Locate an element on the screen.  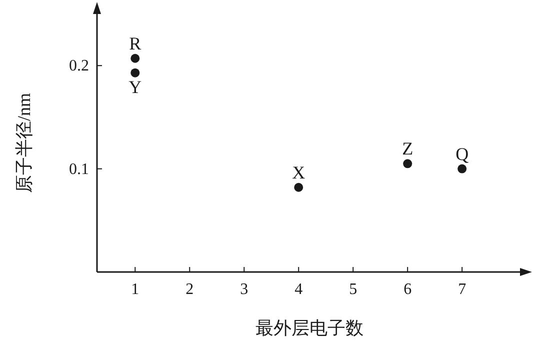
annotation: R is located at coordinates (135, 43).